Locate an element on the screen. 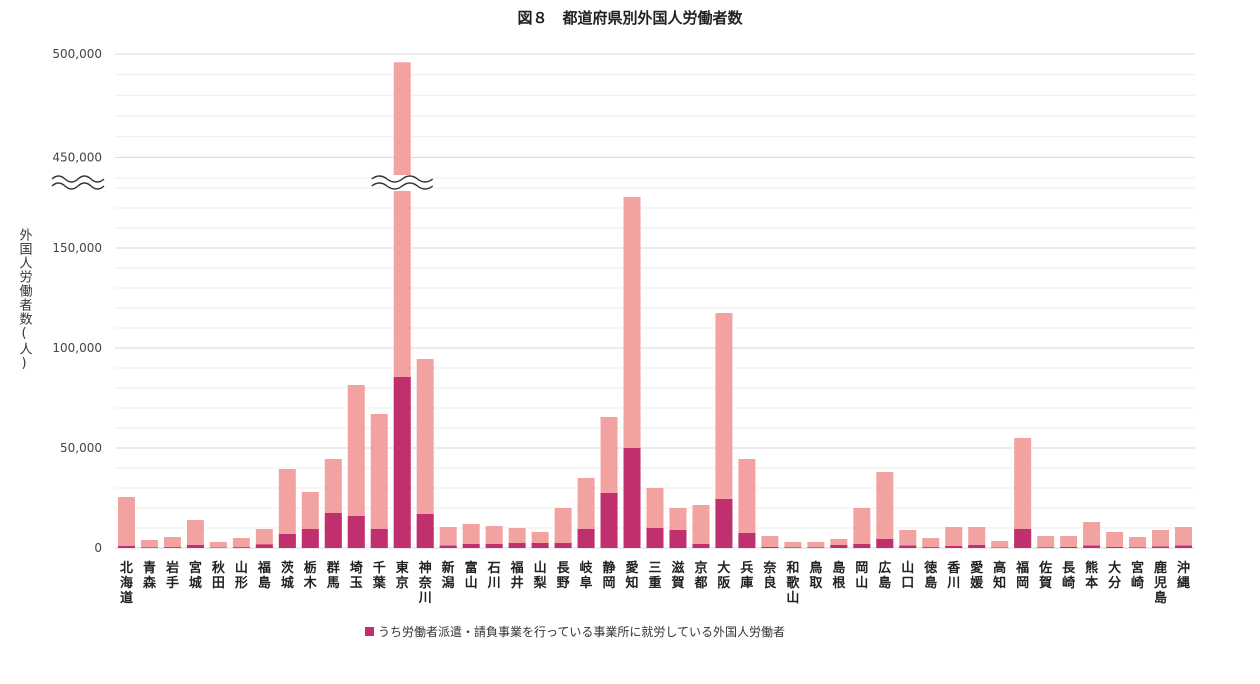  x-tick-label: 長崎 is located at coordinates (1069, 576).